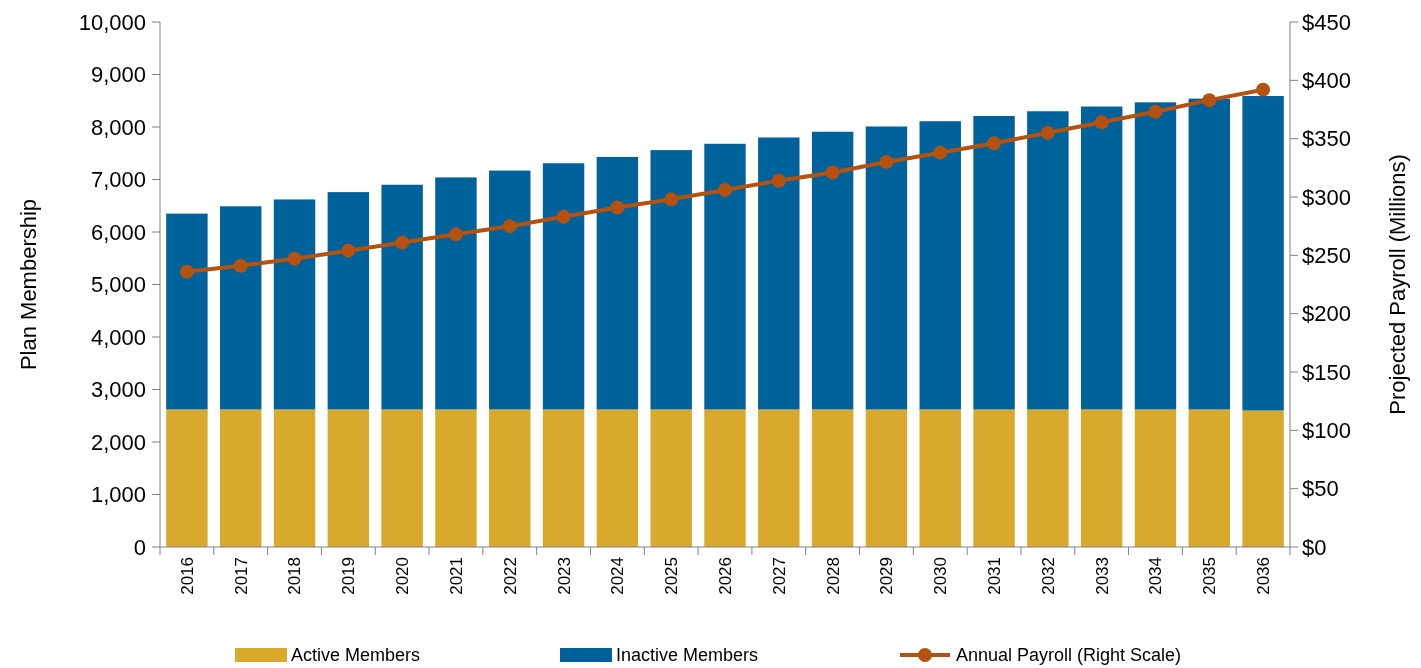 The width and height of the screenshot is (1421, 668). What do you see at coordinates (1156, 576) in the screenshot?
I see `x-tick-label: 2034` at bounding box center [1156, 576].